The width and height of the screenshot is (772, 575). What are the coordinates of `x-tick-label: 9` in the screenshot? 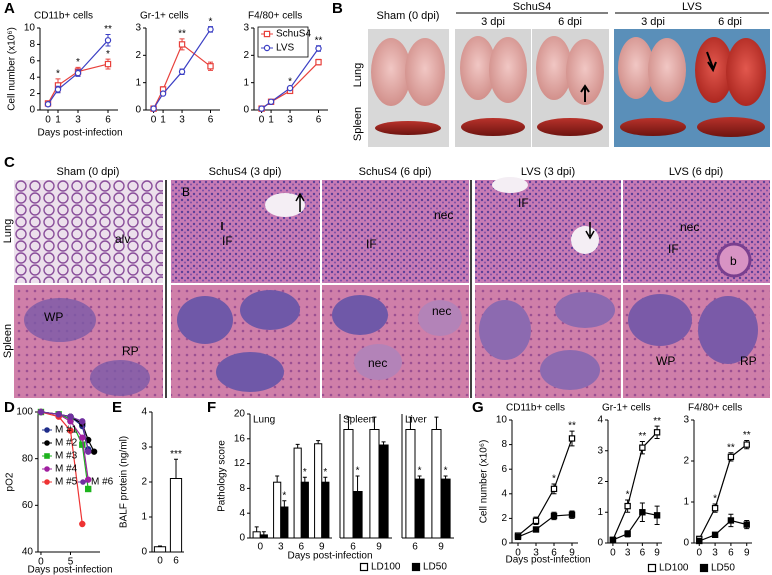 It's located at (747, 553).